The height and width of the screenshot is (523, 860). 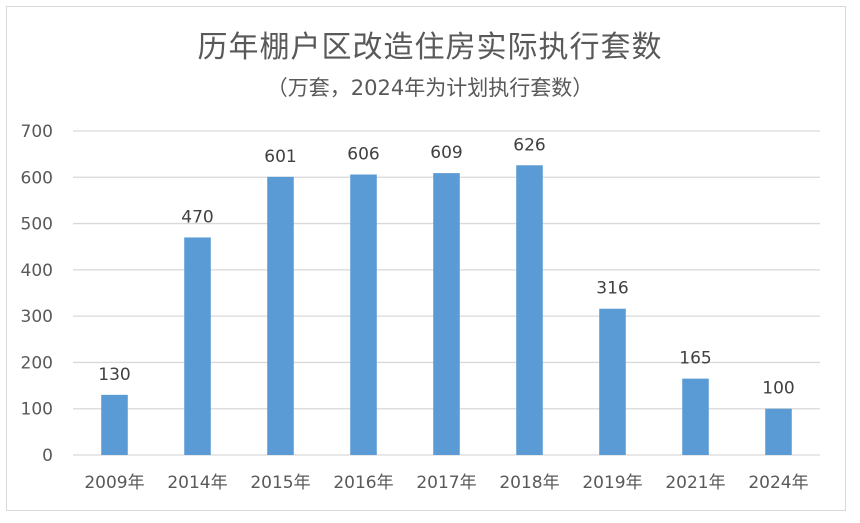 What do you see at coordinates (529, 483) in the screenshot?
I see `x-tick-label: 2018年` at bounding box center [529, 483].